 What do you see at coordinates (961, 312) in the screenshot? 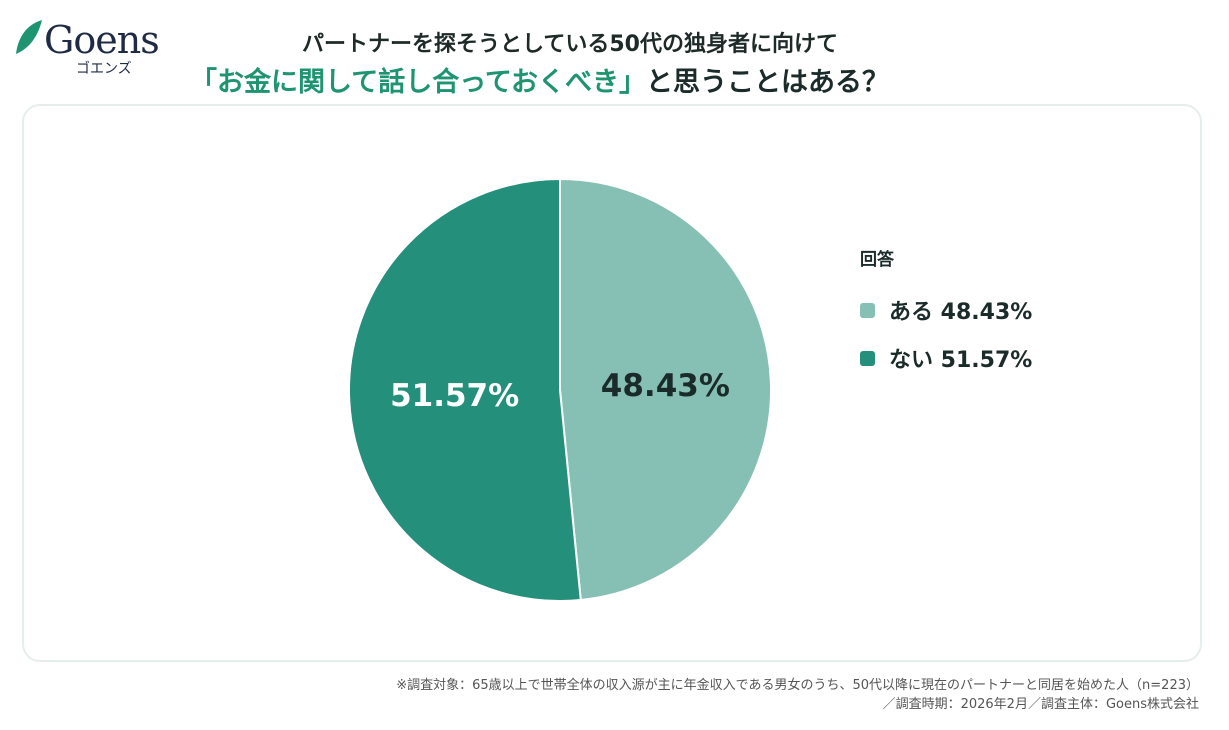
I see `legend-label: ある 48.43%` at bounding box center [961, 312].